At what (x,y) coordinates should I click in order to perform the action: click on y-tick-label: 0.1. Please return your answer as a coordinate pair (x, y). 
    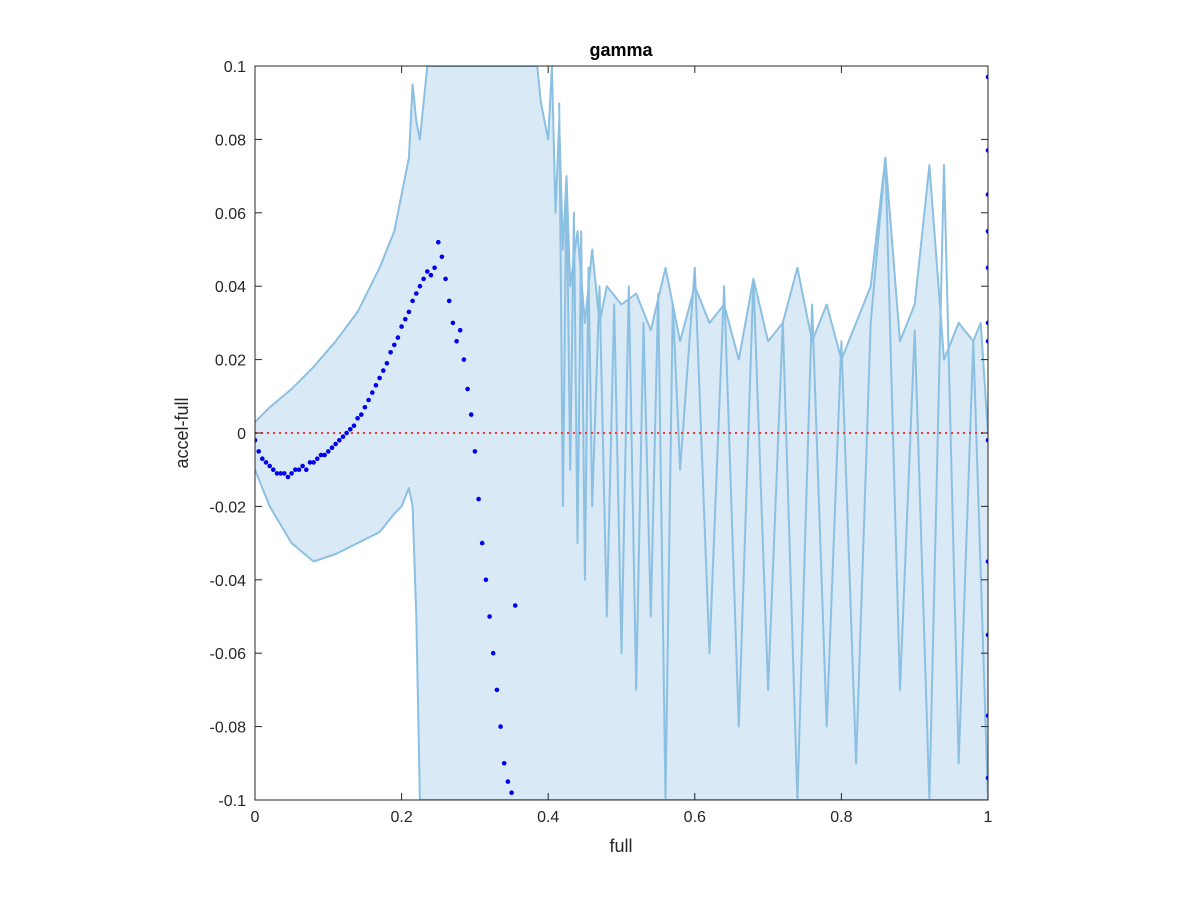
    Looking at the image, I should click on (235, 67).